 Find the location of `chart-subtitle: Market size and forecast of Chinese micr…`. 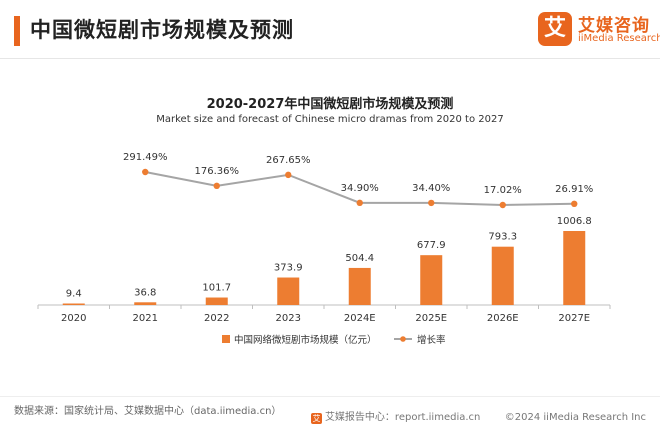

chart-subtitle: Market size and forecast of Chinese micr… is located at coordinates (330, 119).